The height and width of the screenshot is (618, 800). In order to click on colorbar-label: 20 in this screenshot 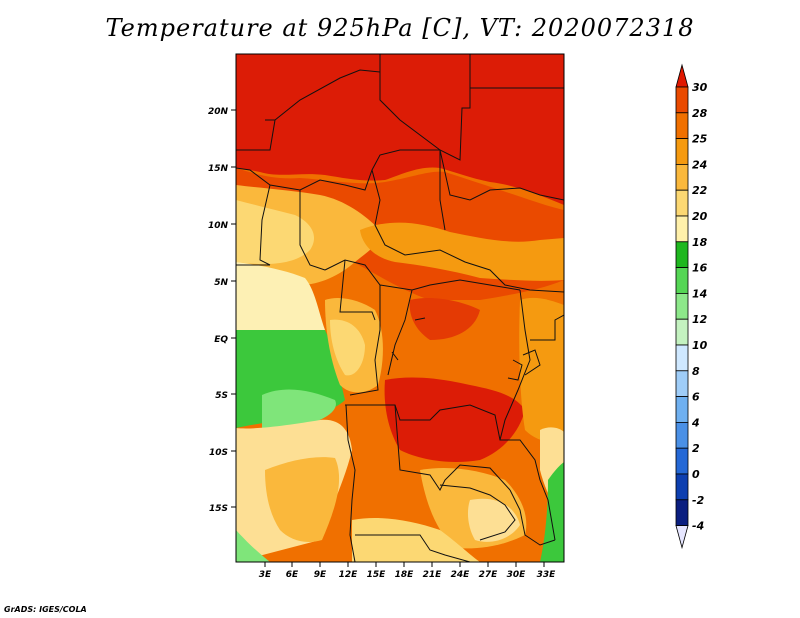, I will do `click(700, 216)`.